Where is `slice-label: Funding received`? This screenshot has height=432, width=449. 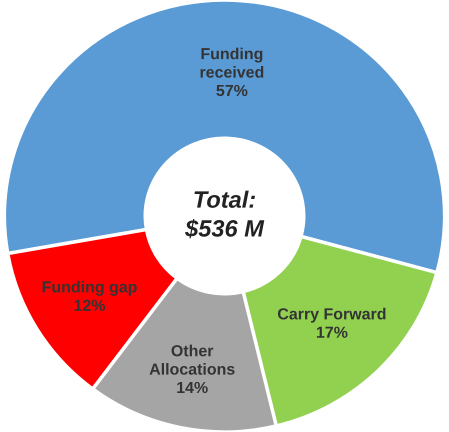 slice-label: Funding received is located at coordinates (232, 63).